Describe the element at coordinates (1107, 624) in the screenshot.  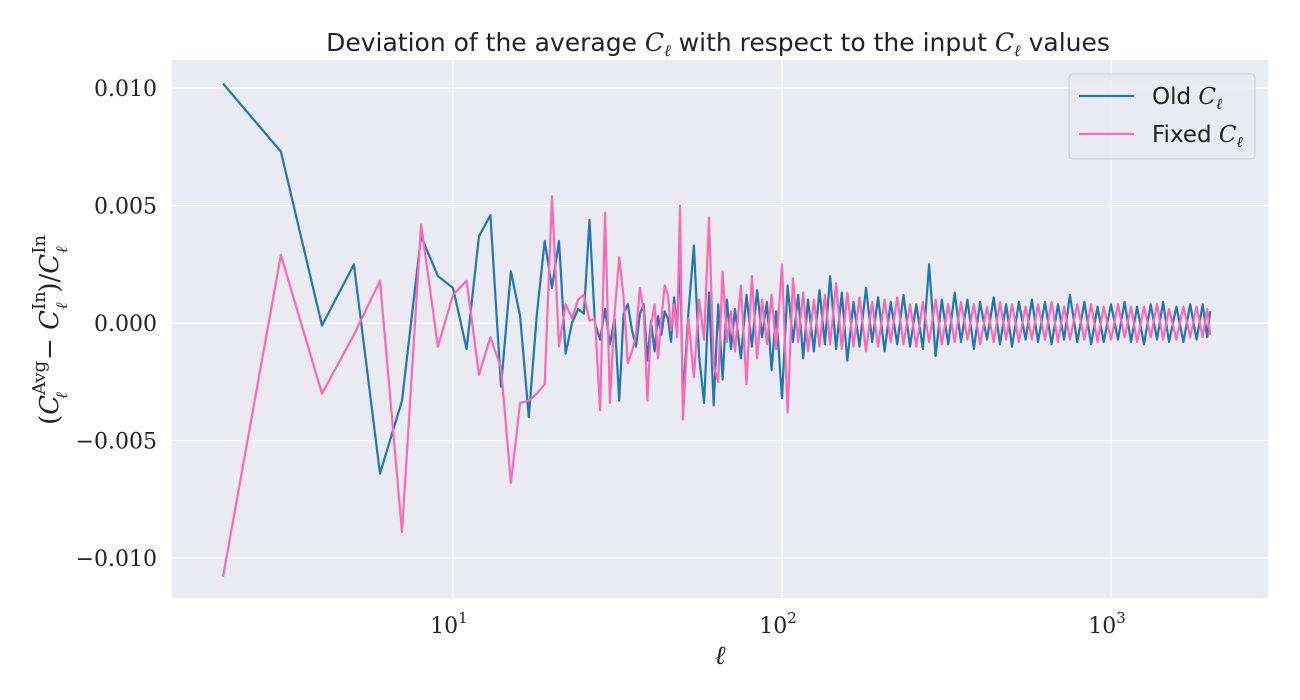
I see `x-tick-label-2: 10³` at that location.